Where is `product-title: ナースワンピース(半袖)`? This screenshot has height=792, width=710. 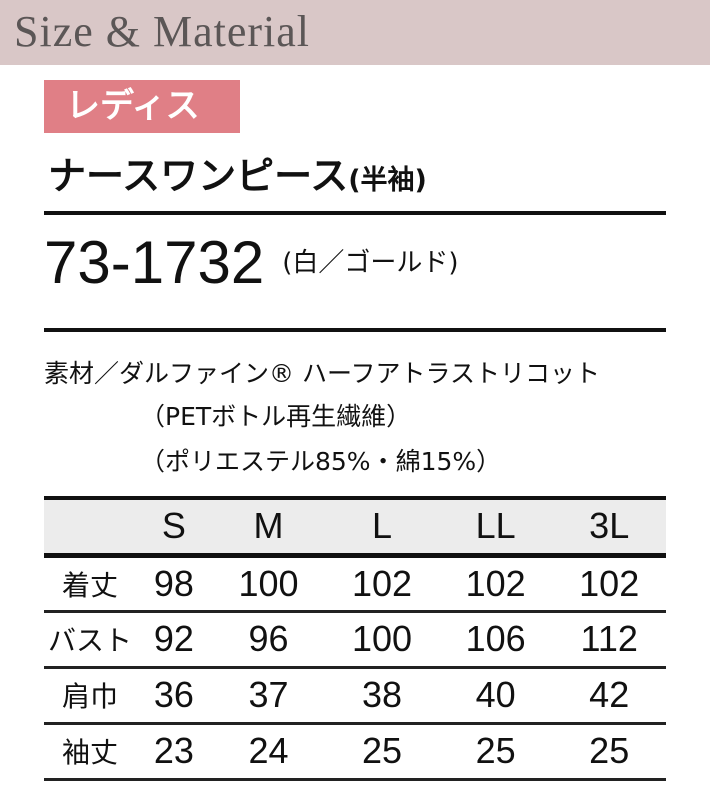 product-title: ナースワンピース(半袖) is located at coordinates (237, 172).